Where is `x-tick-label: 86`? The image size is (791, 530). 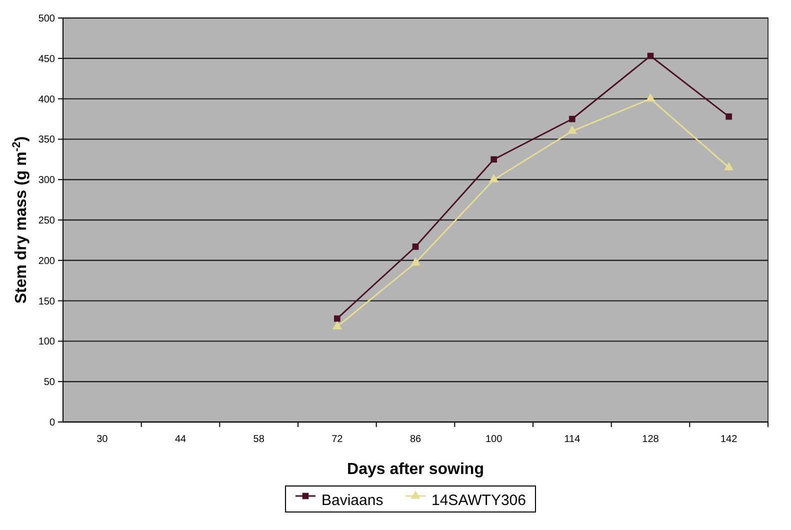
x-tick-label: 86 is located at coordinates (416, 439).